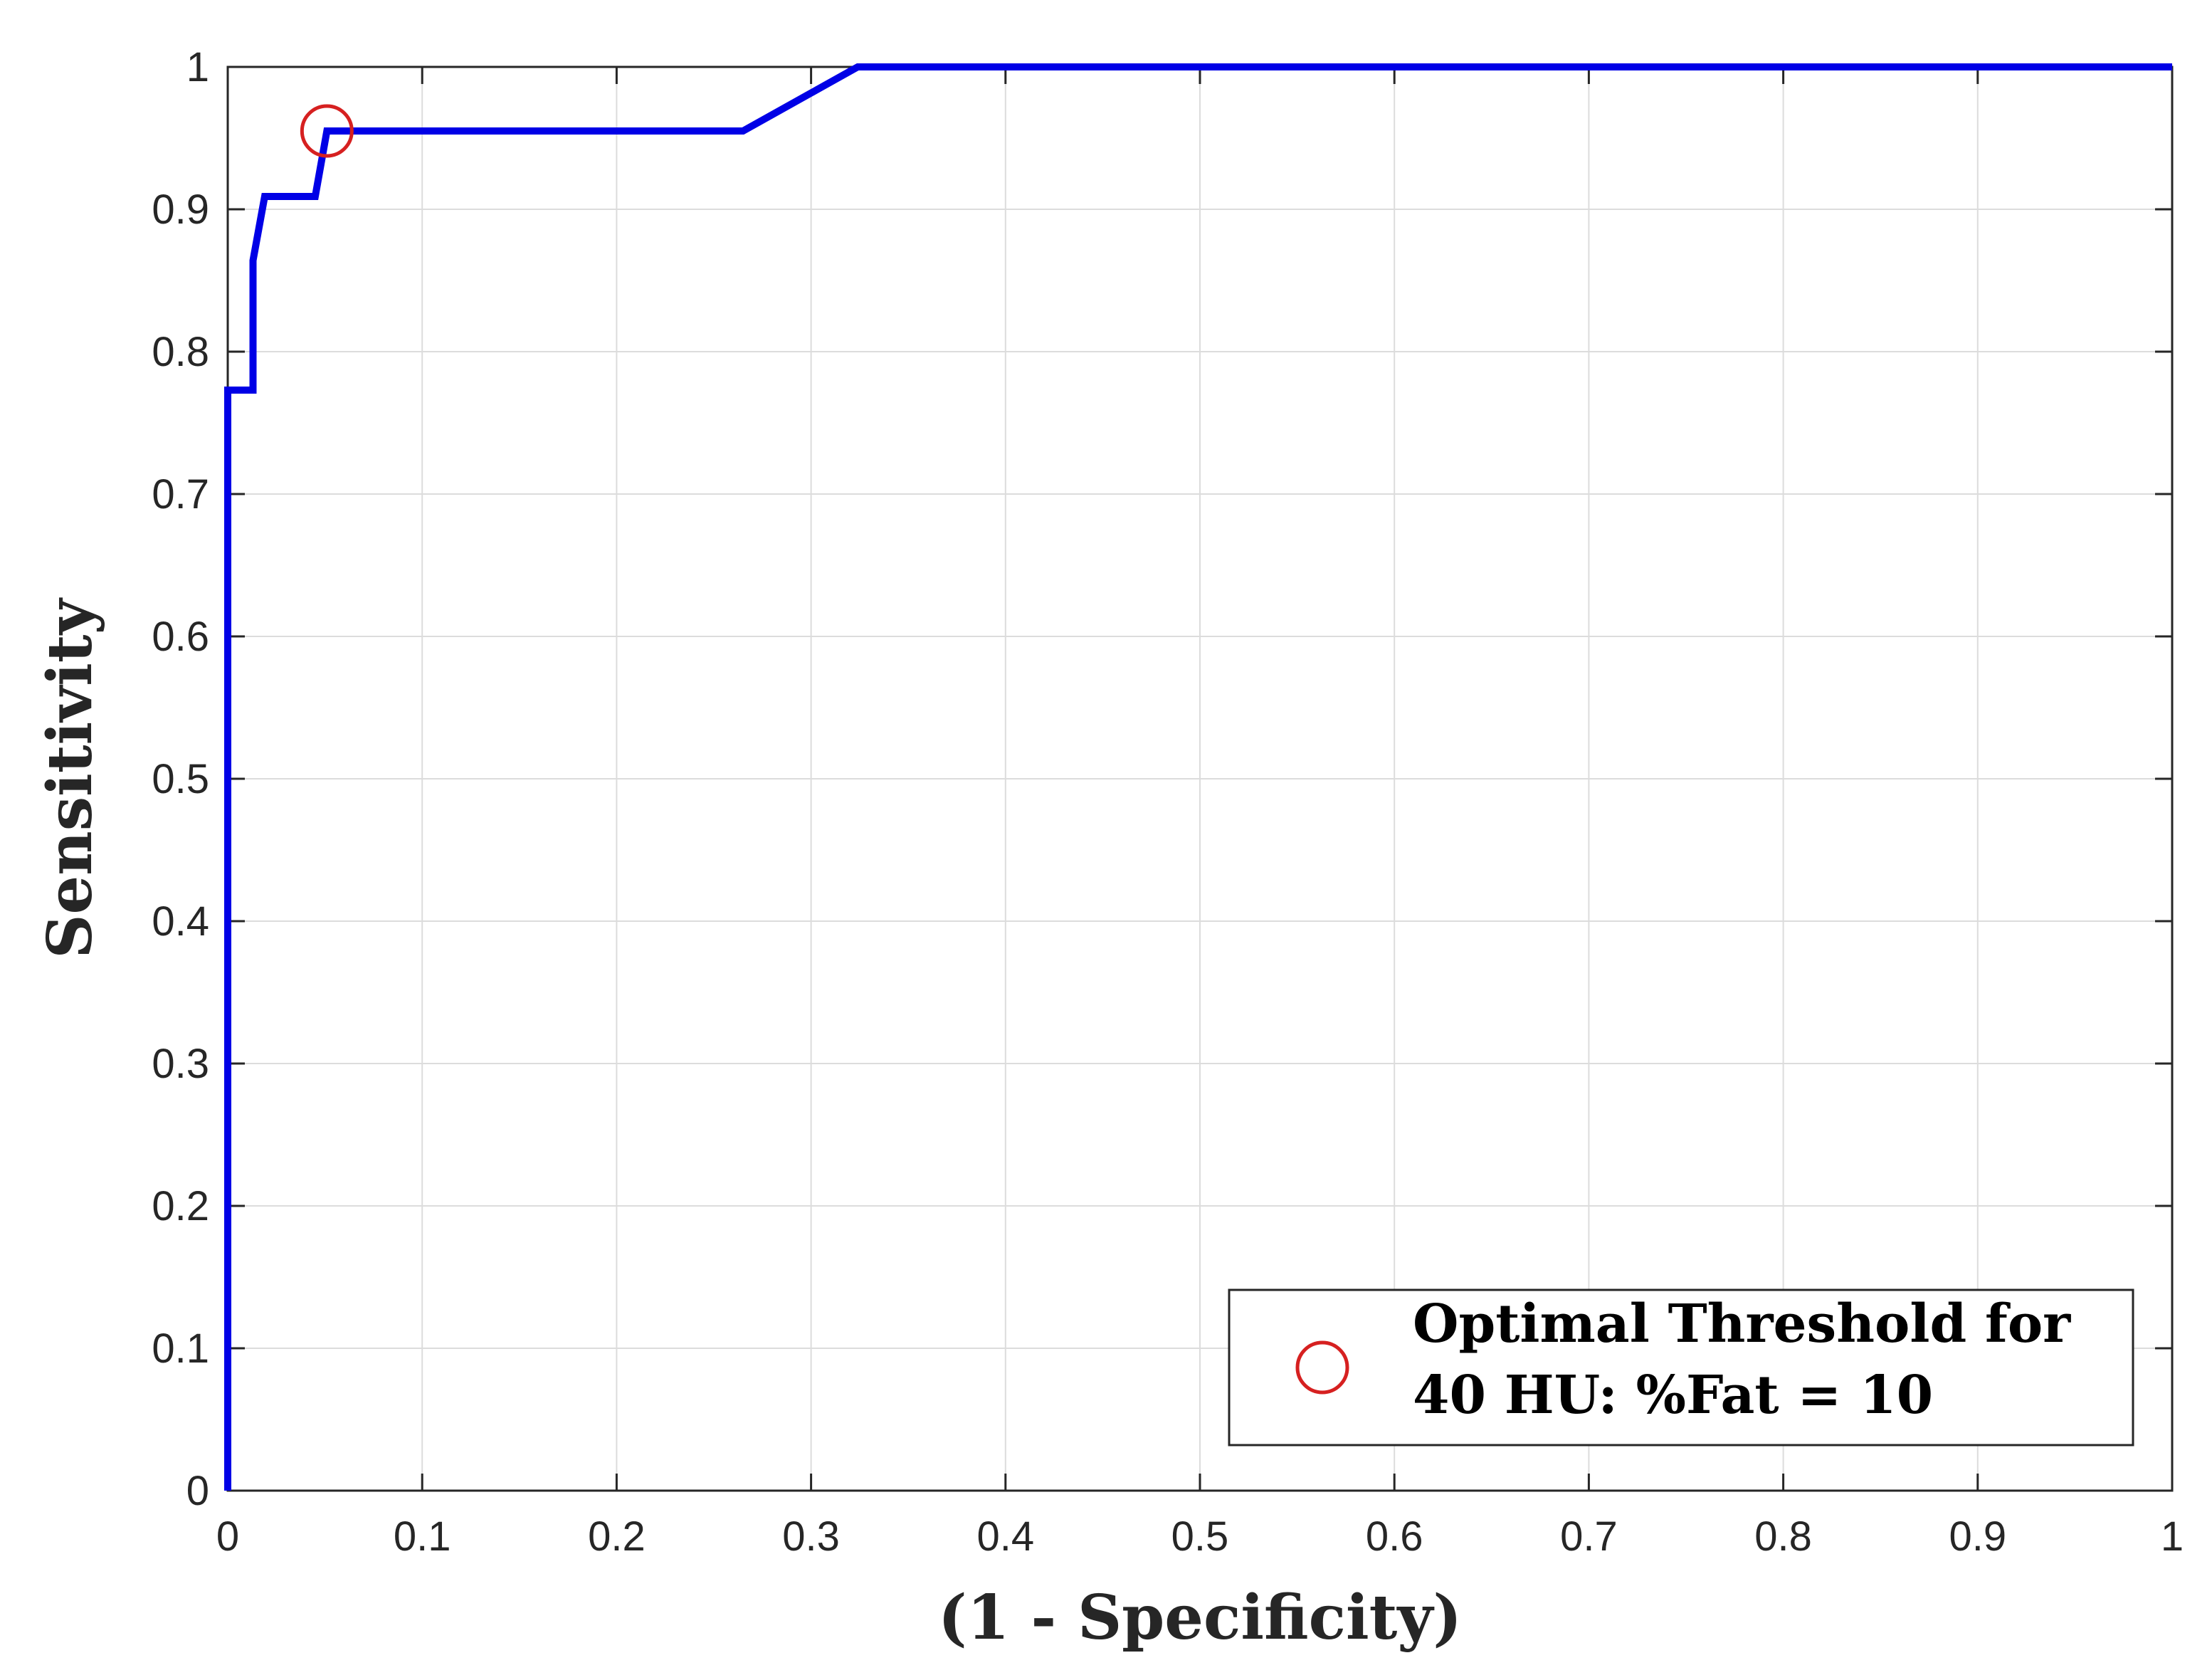 The height and width of the screenshot is (1680, 2212). What do you see at coordinates (70, 777) in the screenshot?
I see `y-axis-title: Sensitivity` at bounding box center [70, 777].